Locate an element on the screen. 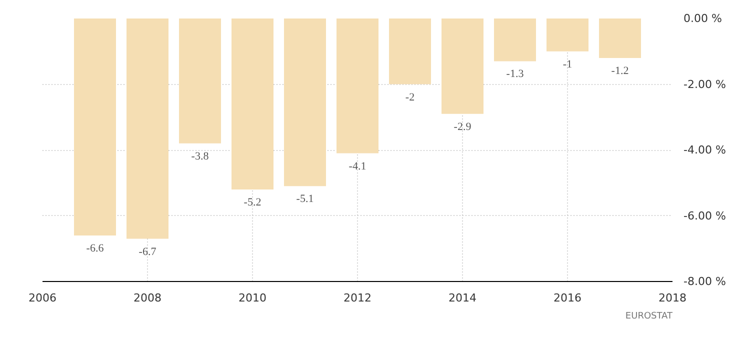 Image resolution: width=730 pixels, height=340 pixels. data-label: -3.8 is located at coordinates (200, 156).